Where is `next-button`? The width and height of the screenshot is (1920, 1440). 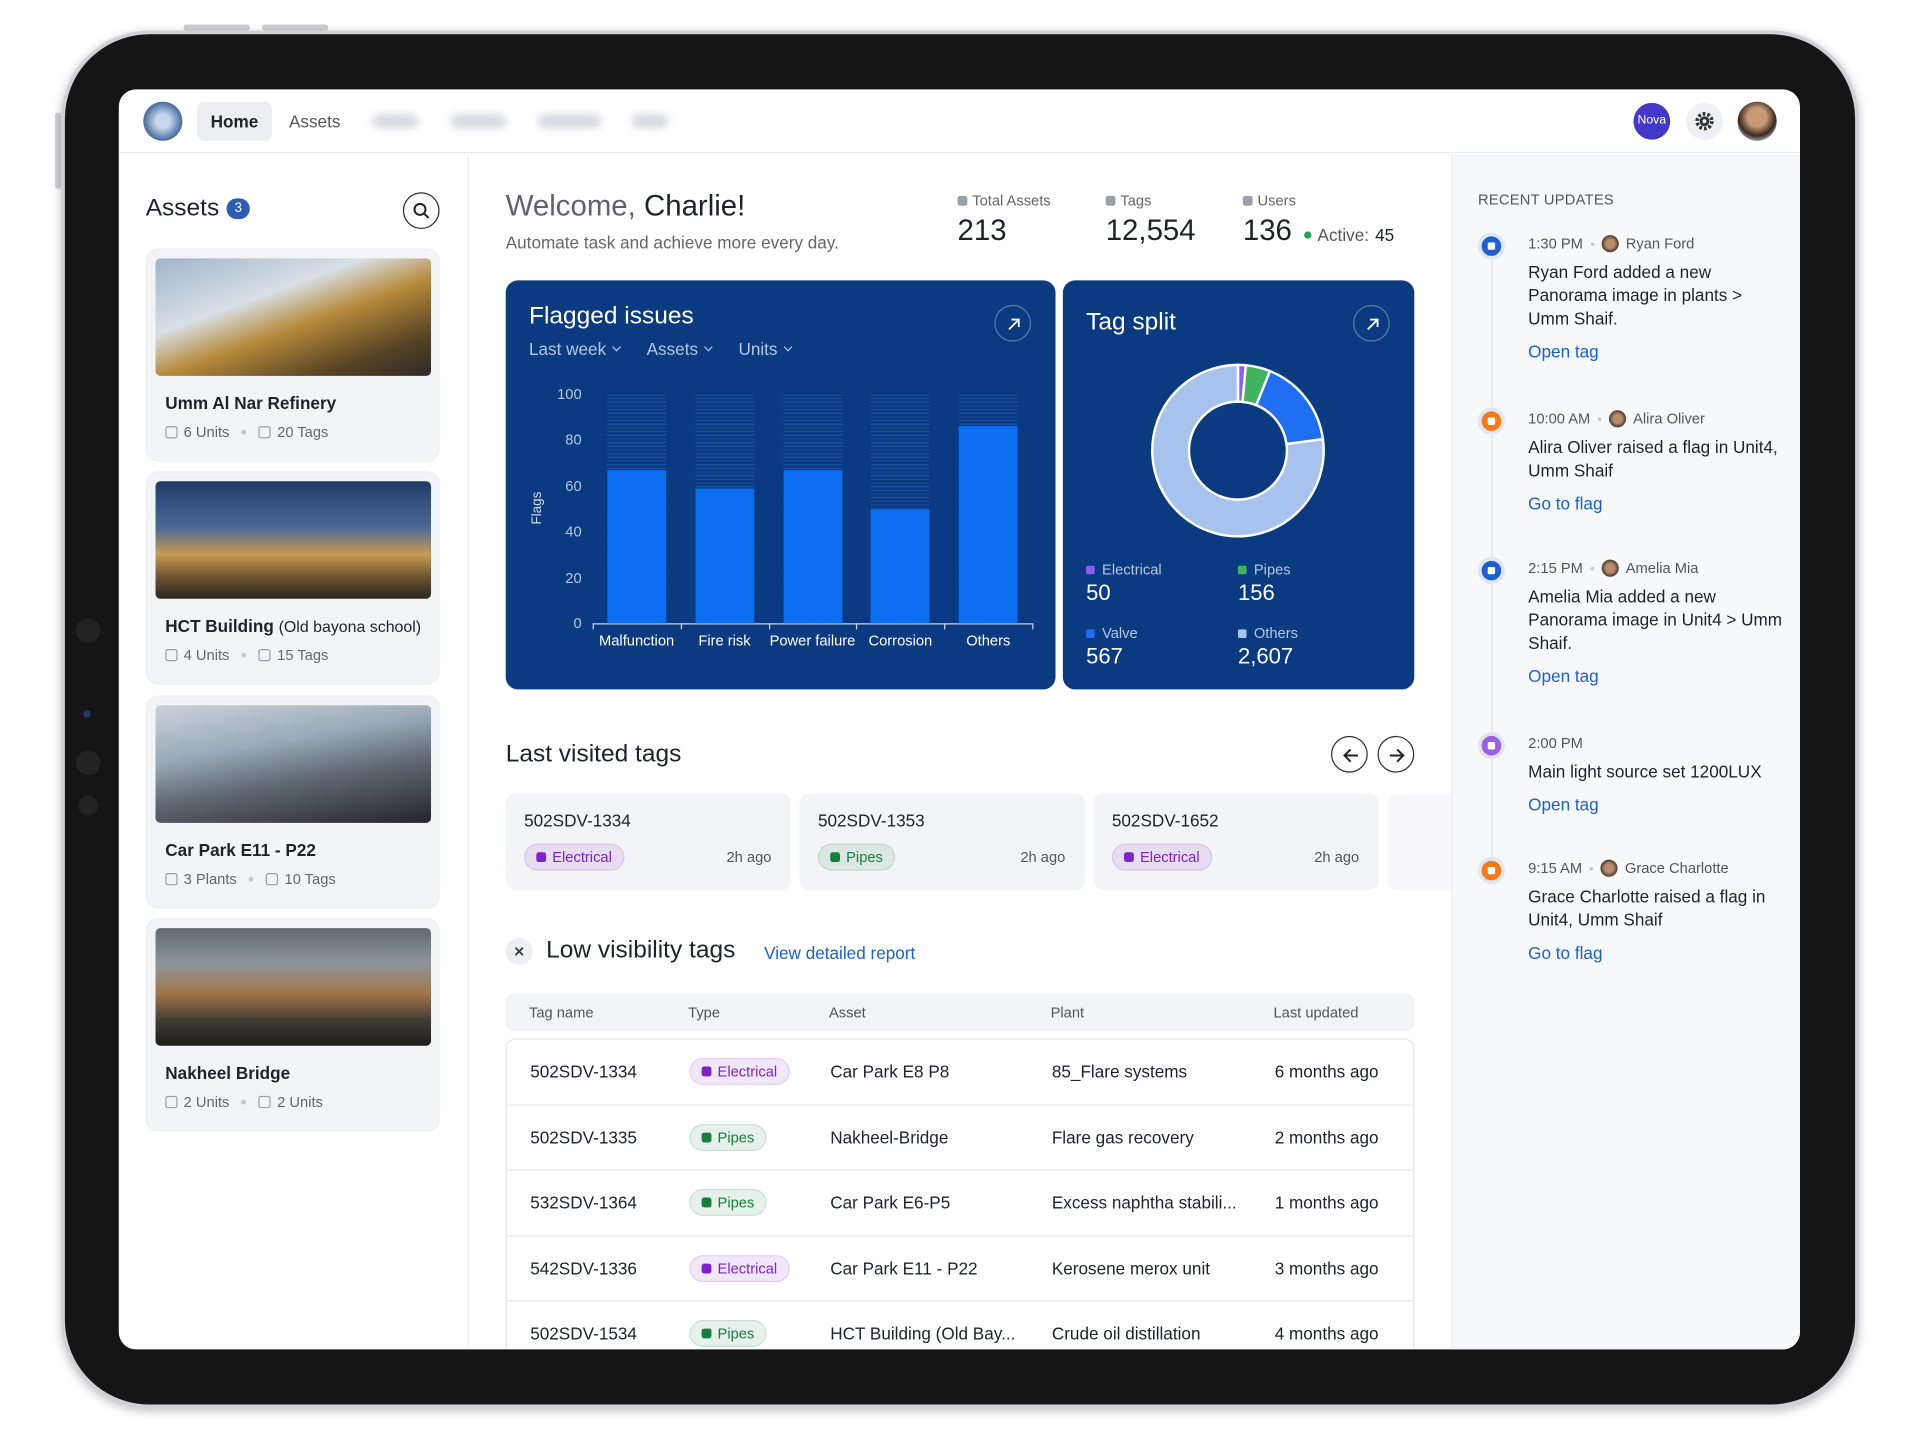 next-button is located at coordinates (1396, 754).